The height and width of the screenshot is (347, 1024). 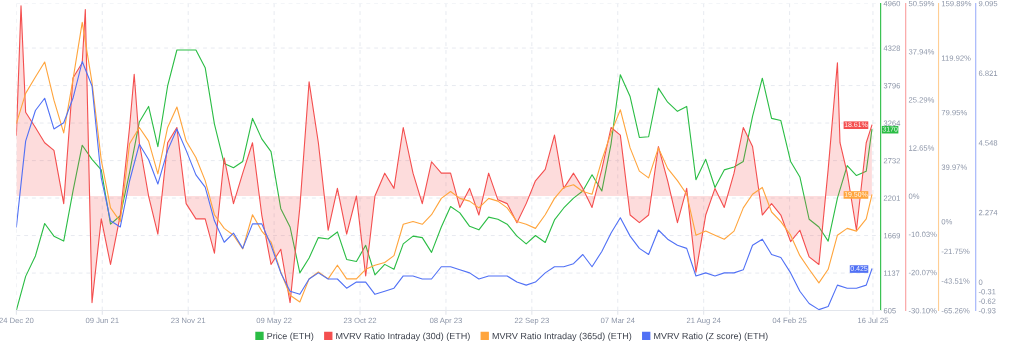 What do you see at coordinates (290, 336) in the screenshot?
I see `legend-label: Price (ETH)` at bounding box center [290, 336].